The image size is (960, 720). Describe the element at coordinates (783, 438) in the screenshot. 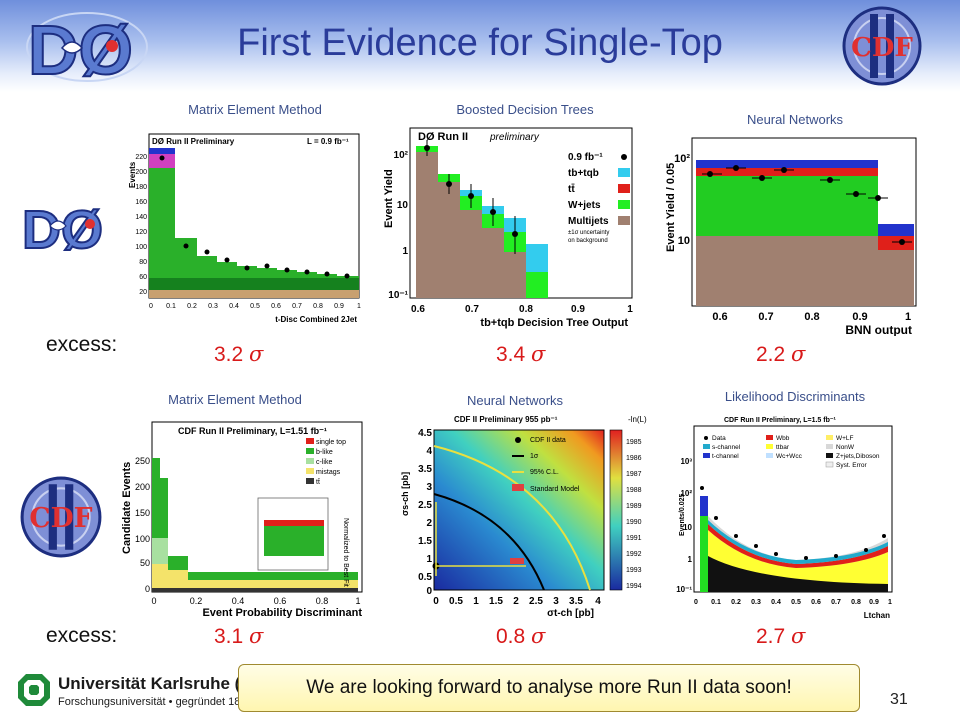

I see `legend-cdf-ld-3: Wbb` at that location.